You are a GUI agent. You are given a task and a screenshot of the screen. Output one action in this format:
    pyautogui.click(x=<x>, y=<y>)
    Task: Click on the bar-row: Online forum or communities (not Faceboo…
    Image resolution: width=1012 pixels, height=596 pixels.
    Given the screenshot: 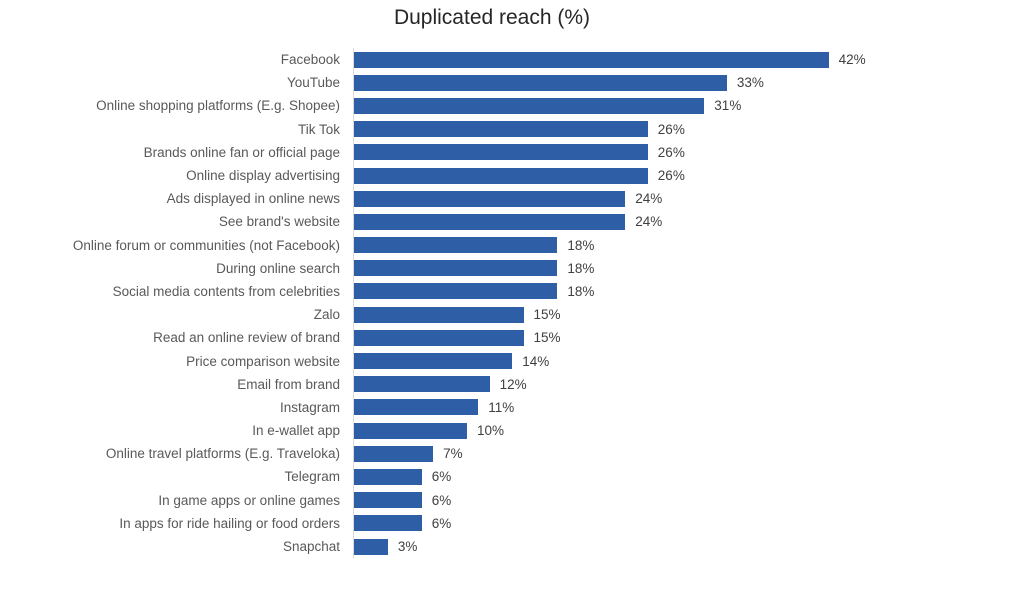 What is the action you would take?
    pyautogui.click(x=433, y=245)
    